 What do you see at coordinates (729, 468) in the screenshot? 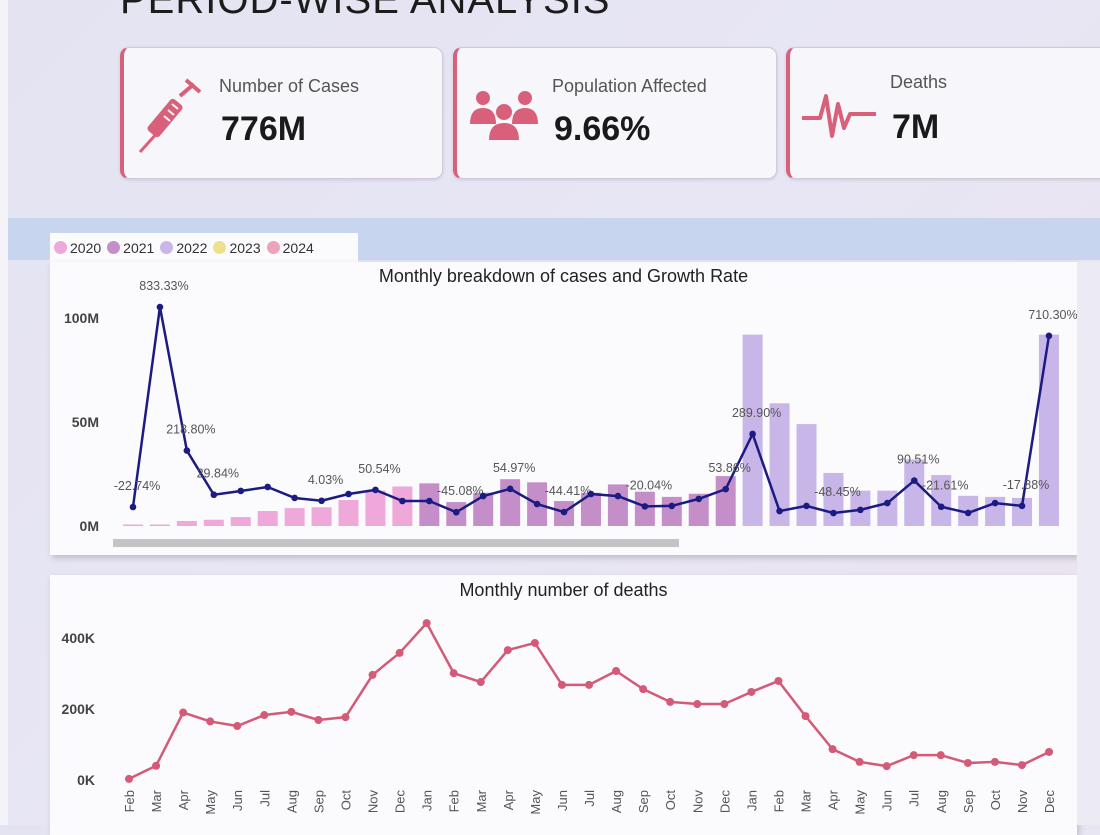
I see `growth-data-label: 53.86%` at bounding box center [729, 468].